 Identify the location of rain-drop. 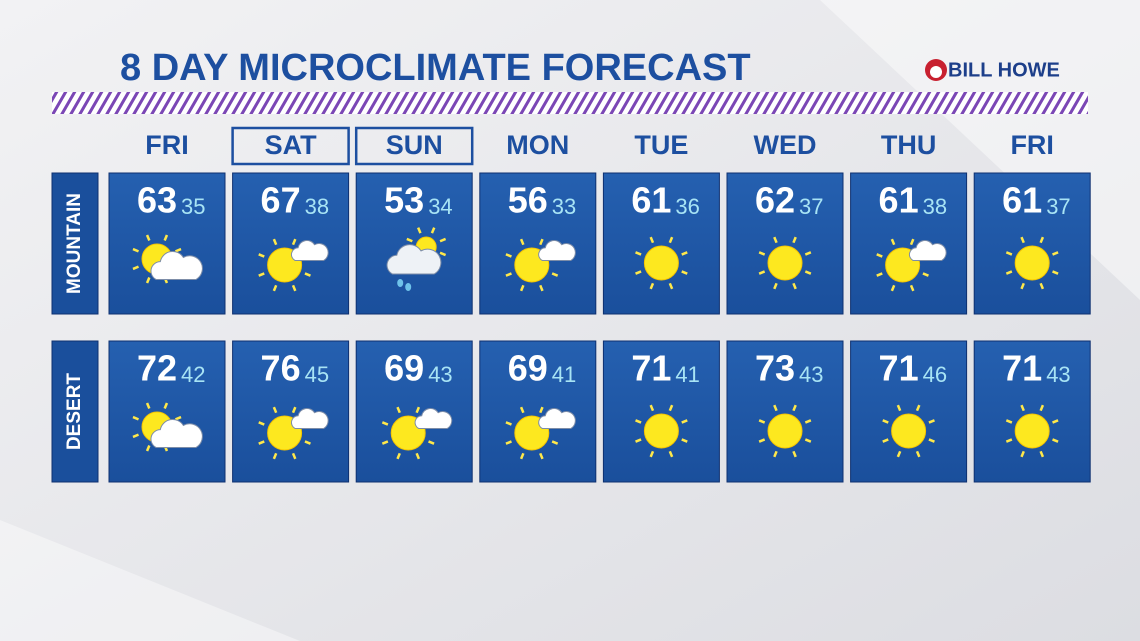
(400, 283).